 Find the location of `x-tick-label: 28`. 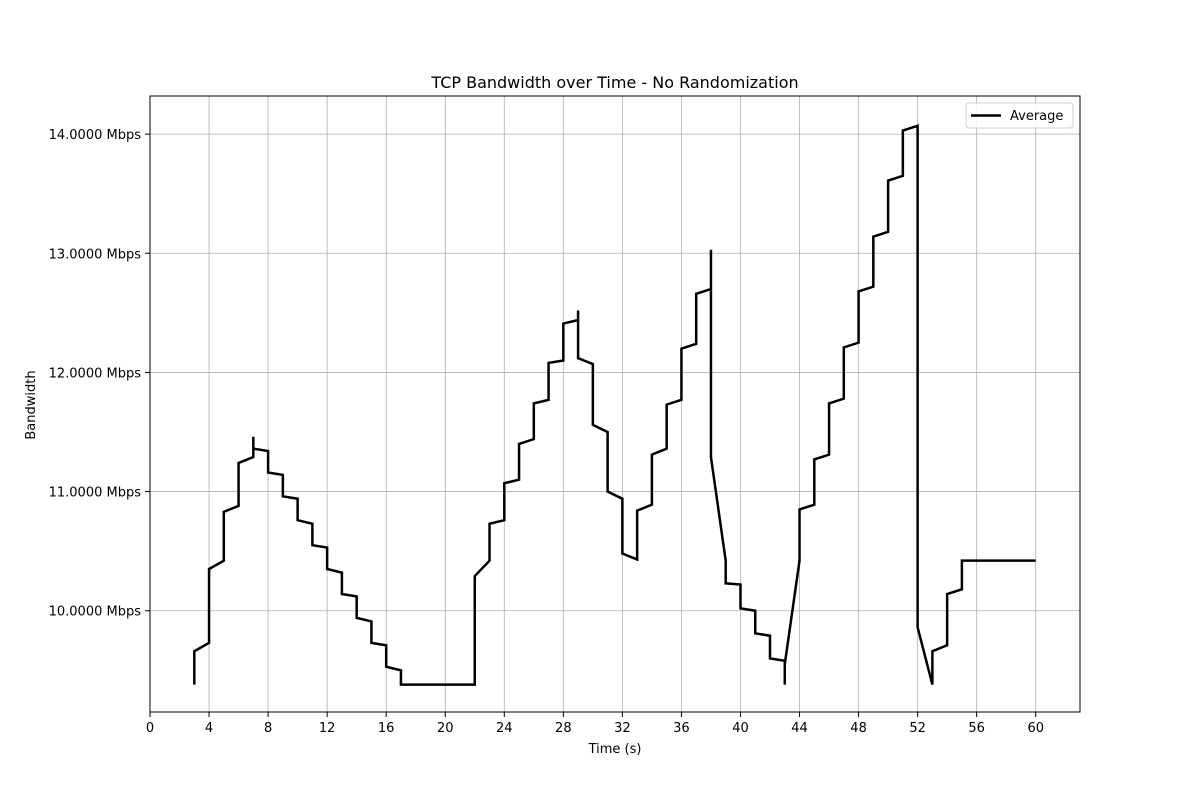

x-tick-label: 28 is located at coordinates (563, 728).